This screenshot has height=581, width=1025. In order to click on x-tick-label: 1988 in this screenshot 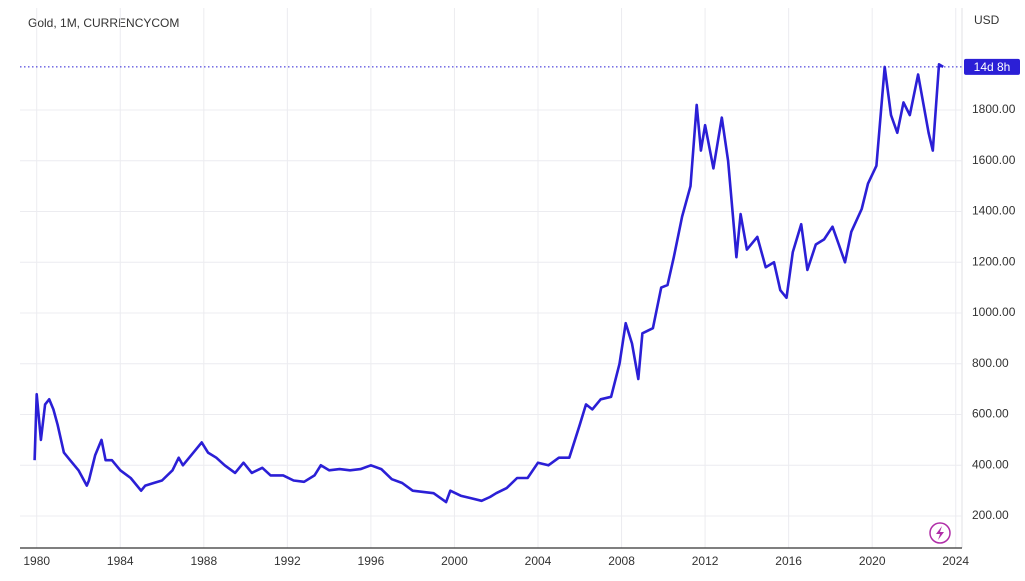, I will do `click(203, 561)`.